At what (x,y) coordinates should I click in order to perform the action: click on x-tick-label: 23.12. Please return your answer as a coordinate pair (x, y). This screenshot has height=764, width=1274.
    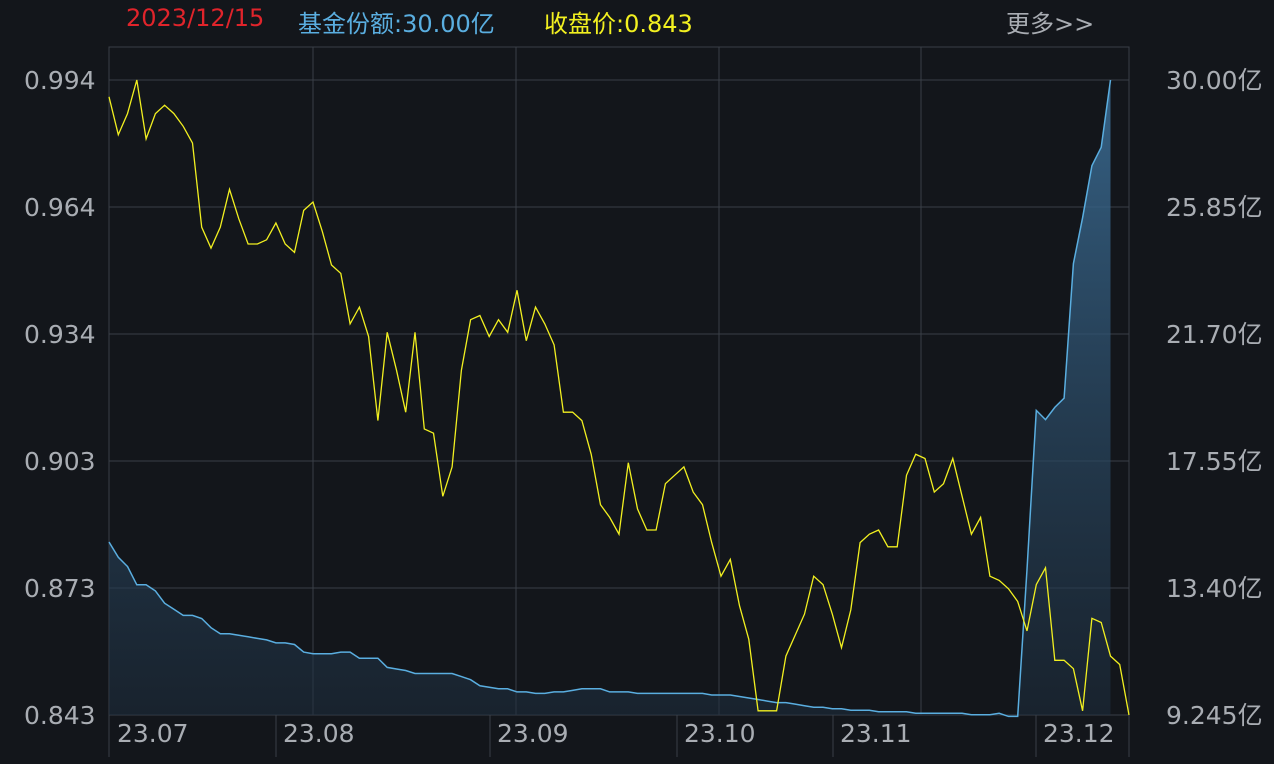
    Looking at the image, I should click on (1079, 733).